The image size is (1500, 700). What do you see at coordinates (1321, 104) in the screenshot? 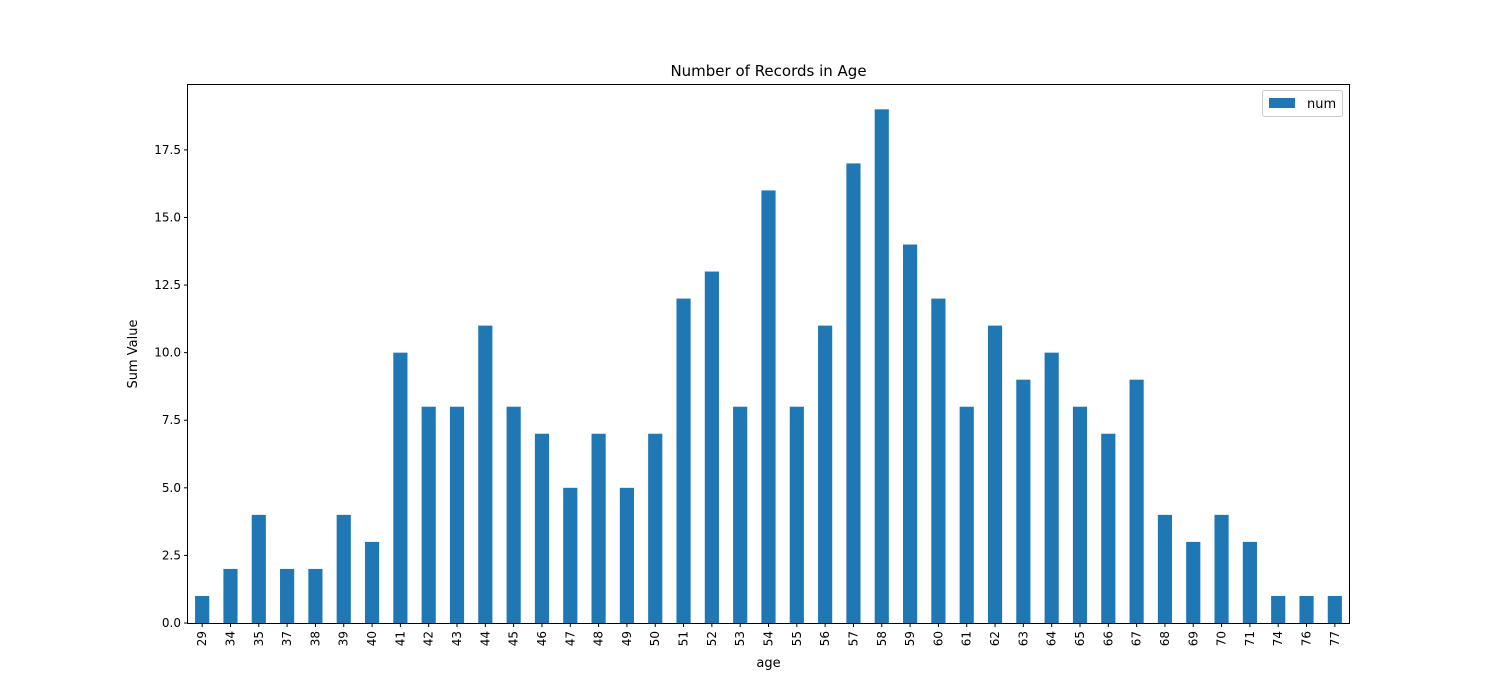
I see `legend-label: num` at bounding box center [1321, 104].